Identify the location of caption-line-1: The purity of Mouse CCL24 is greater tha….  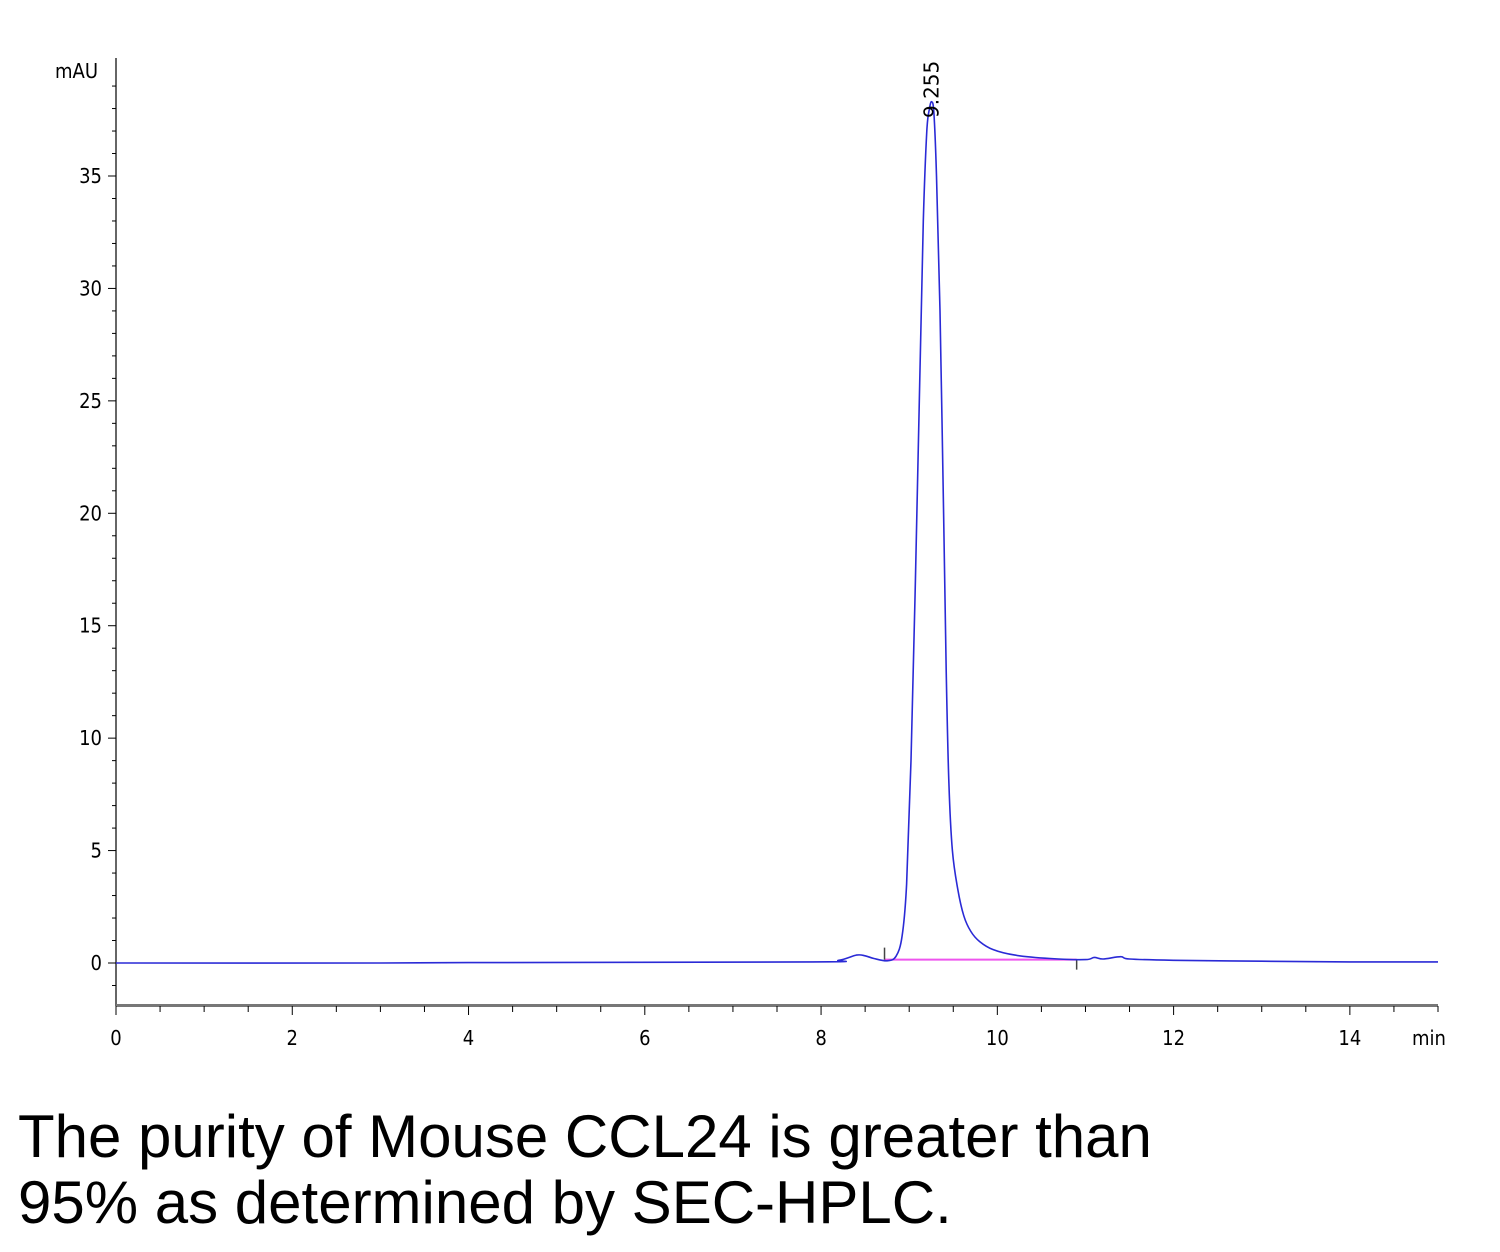
(585, 1136).